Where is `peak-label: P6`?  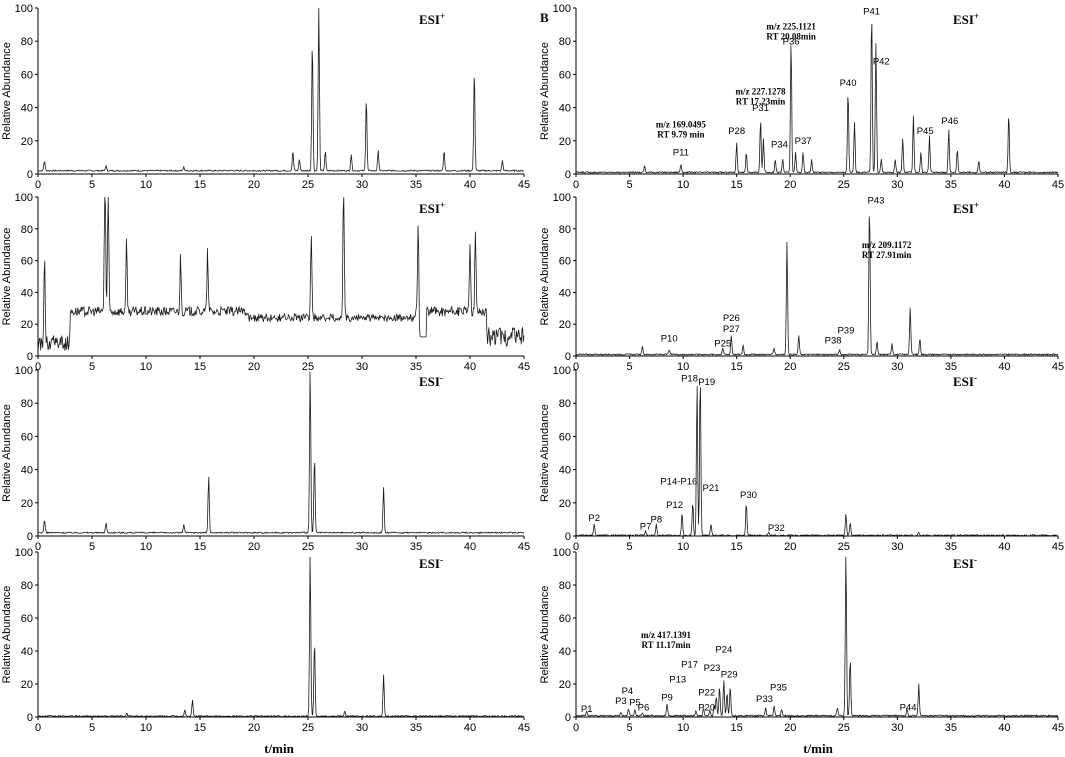
peak-label: P6 is located at coordinates (644, 707).